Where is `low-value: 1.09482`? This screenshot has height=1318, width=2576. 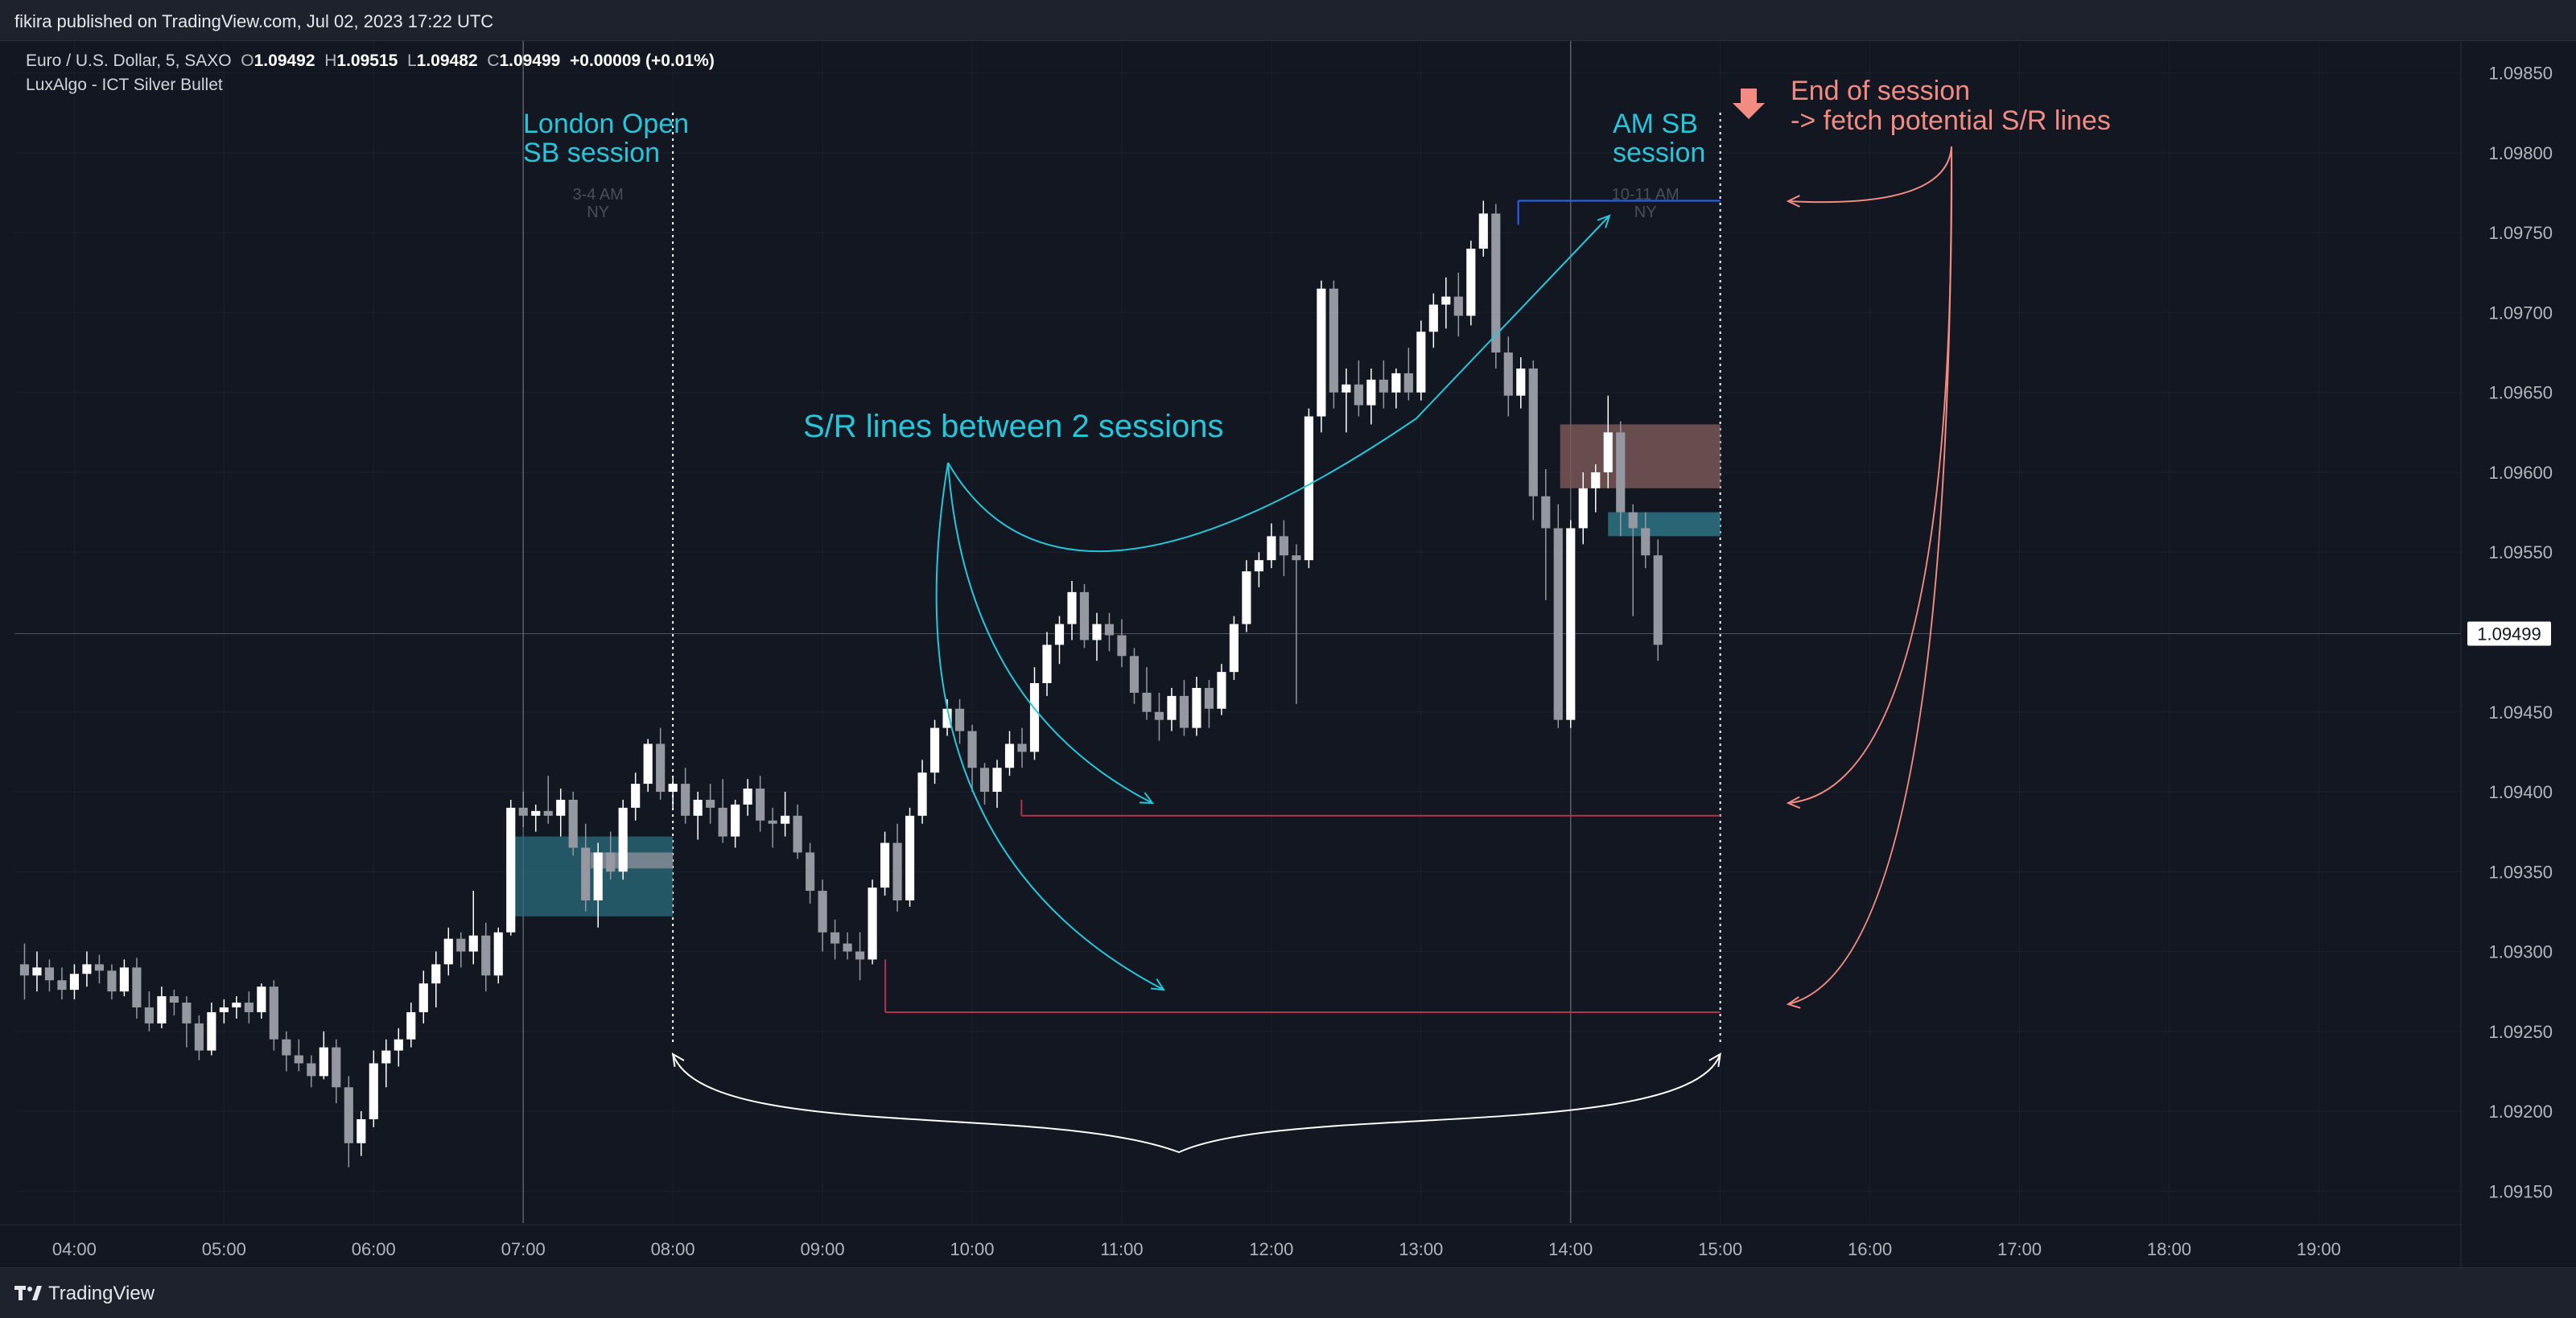
low-value: 1.09482 is located at coordinates (447, 60).